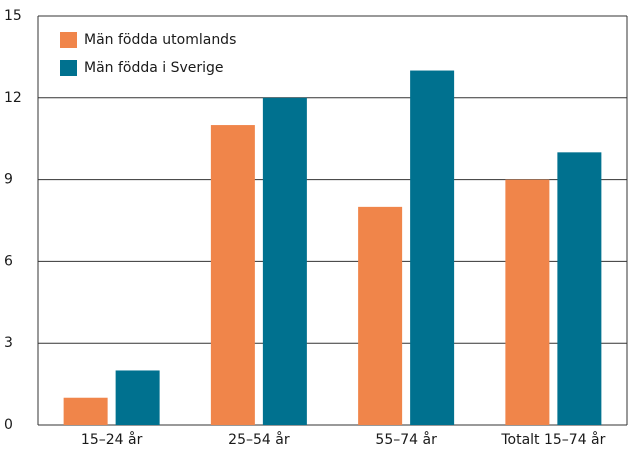 The width and height of the screenshot is (629, 452). Describe the element at coordinates (160, 40) in the screenshot. I see `legend-label: Män födda utomlands` at that location.